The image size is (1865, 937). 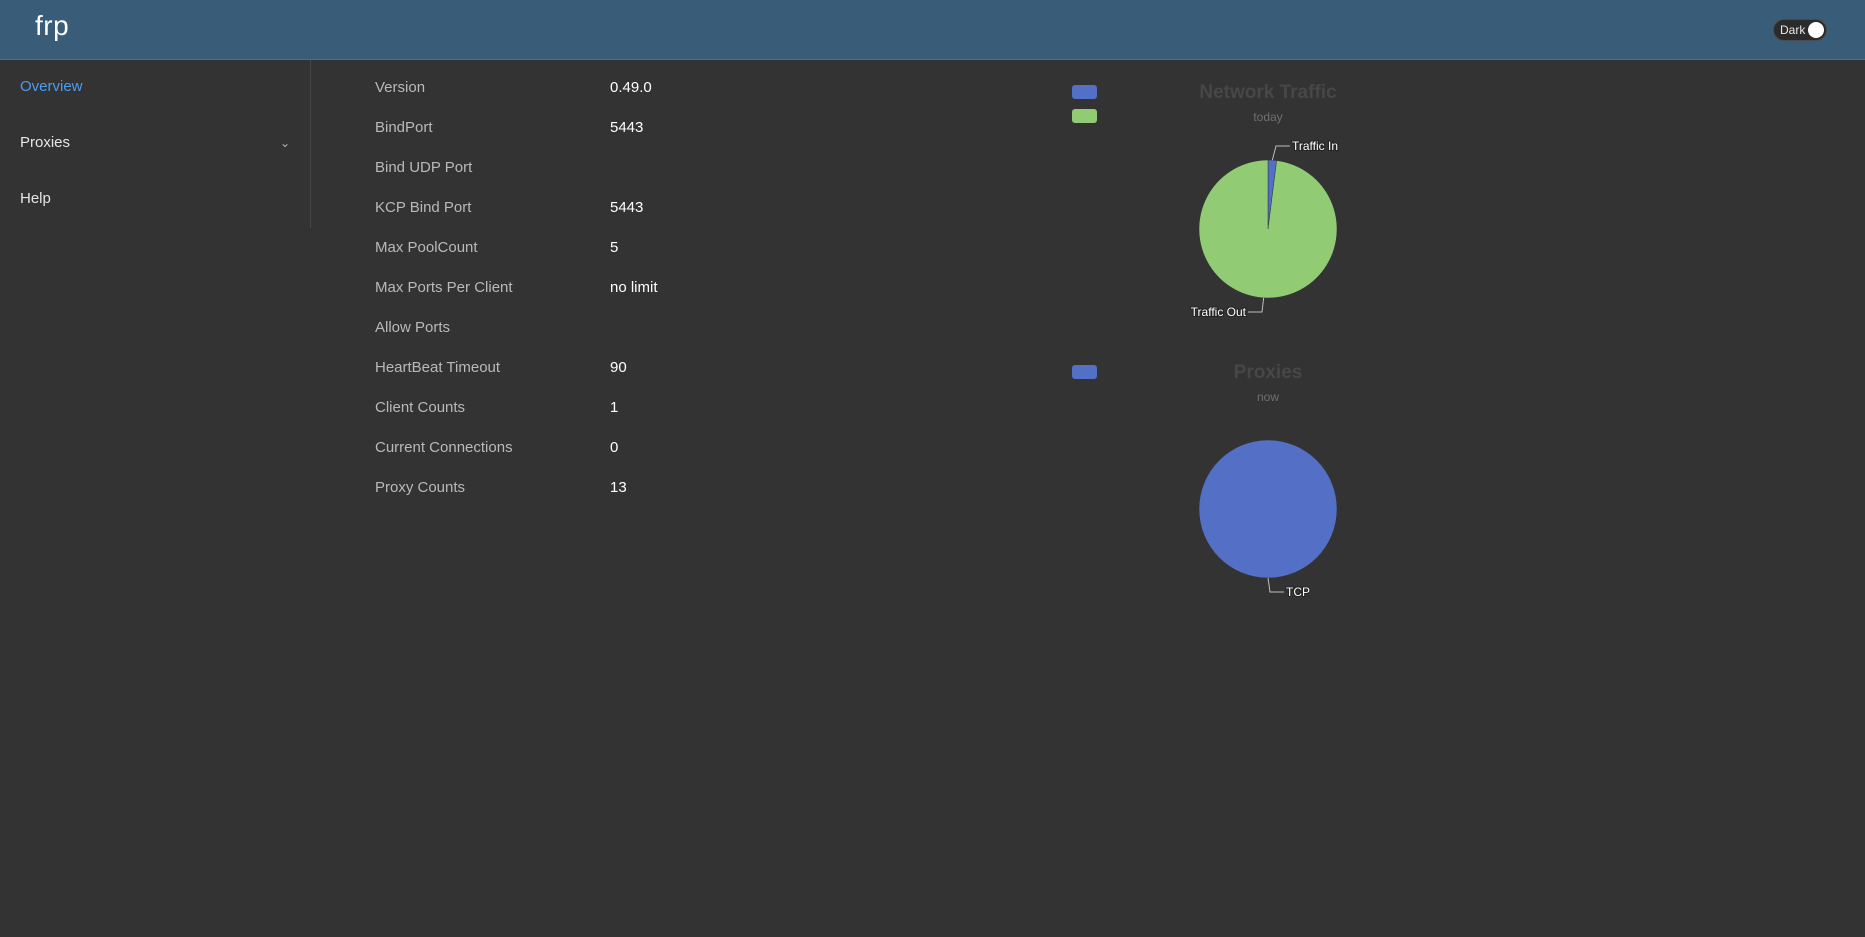 What do you see at coordinates (1084, 116) in the screenshot?
I see `legend-swatch-traffic-out` at bounding box center [1084, 116].